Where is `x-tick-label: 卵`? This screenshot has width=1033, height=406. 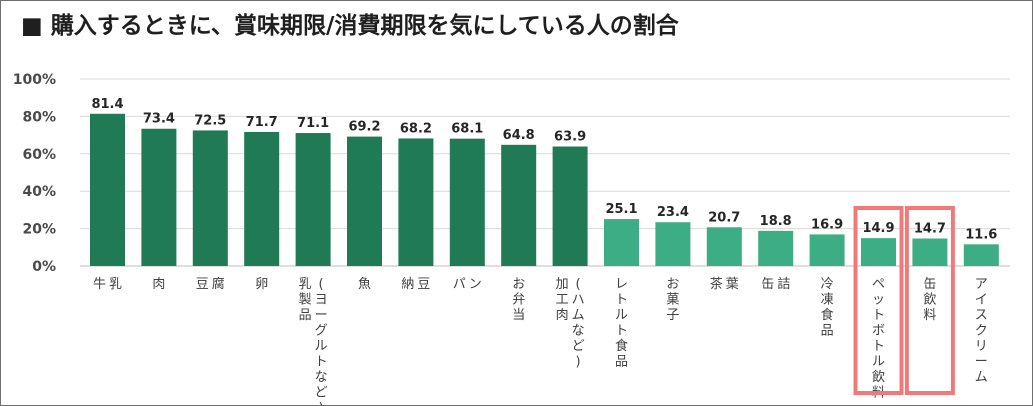
x-tick-label: 卵 is located at coordinates (261, 284).